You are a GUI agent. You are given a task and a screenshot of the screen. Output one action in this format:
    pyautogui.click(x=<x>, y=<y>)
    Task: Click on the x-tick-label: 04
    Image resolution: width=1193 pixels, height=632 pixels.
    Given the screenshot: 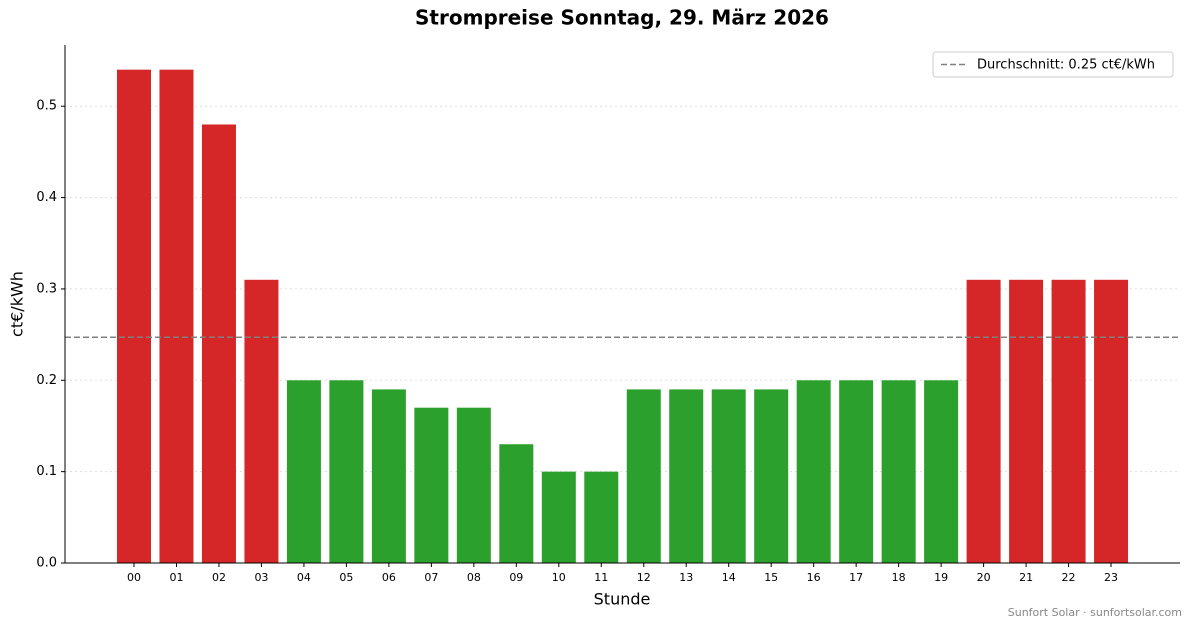 What is the action you would take?
    pyautogui.click(x=304, y=577)
    